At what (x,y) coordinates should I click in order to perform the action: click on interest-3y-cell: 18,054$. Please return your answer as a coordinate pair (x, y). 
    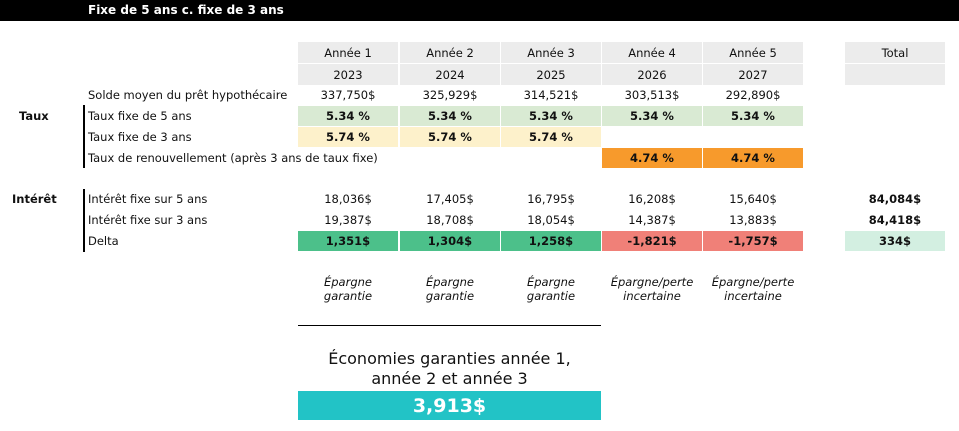
    Looking at the image, I should click on (551, 220).